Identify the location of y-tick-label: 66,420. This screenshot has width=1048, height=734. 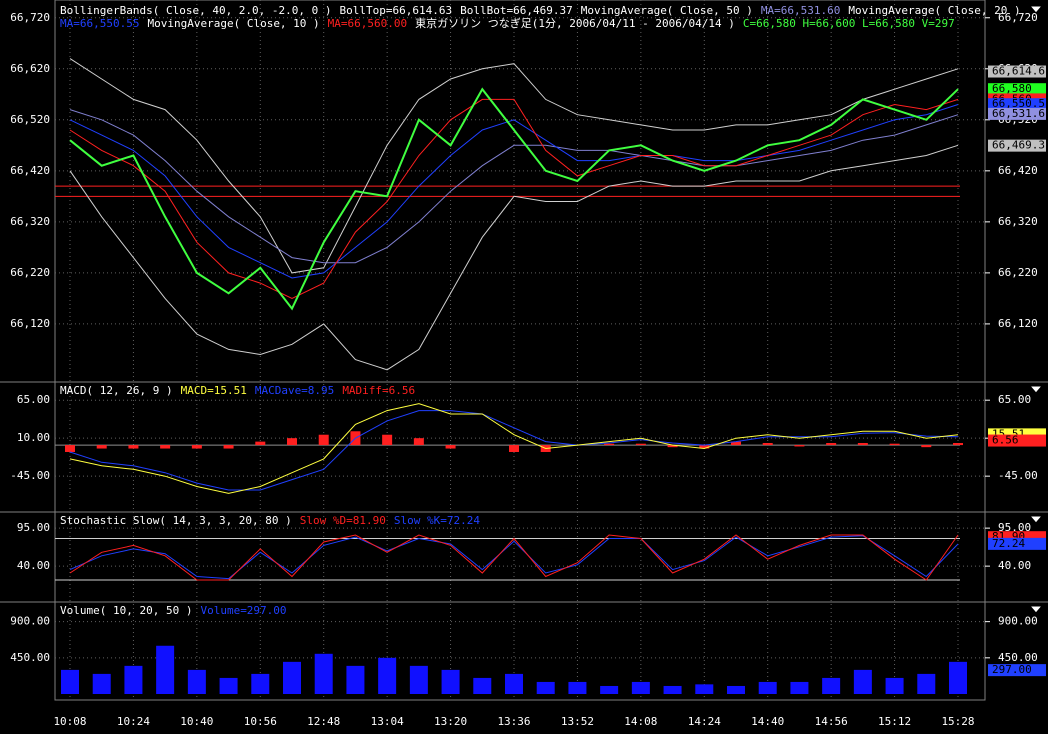
(30, 170).